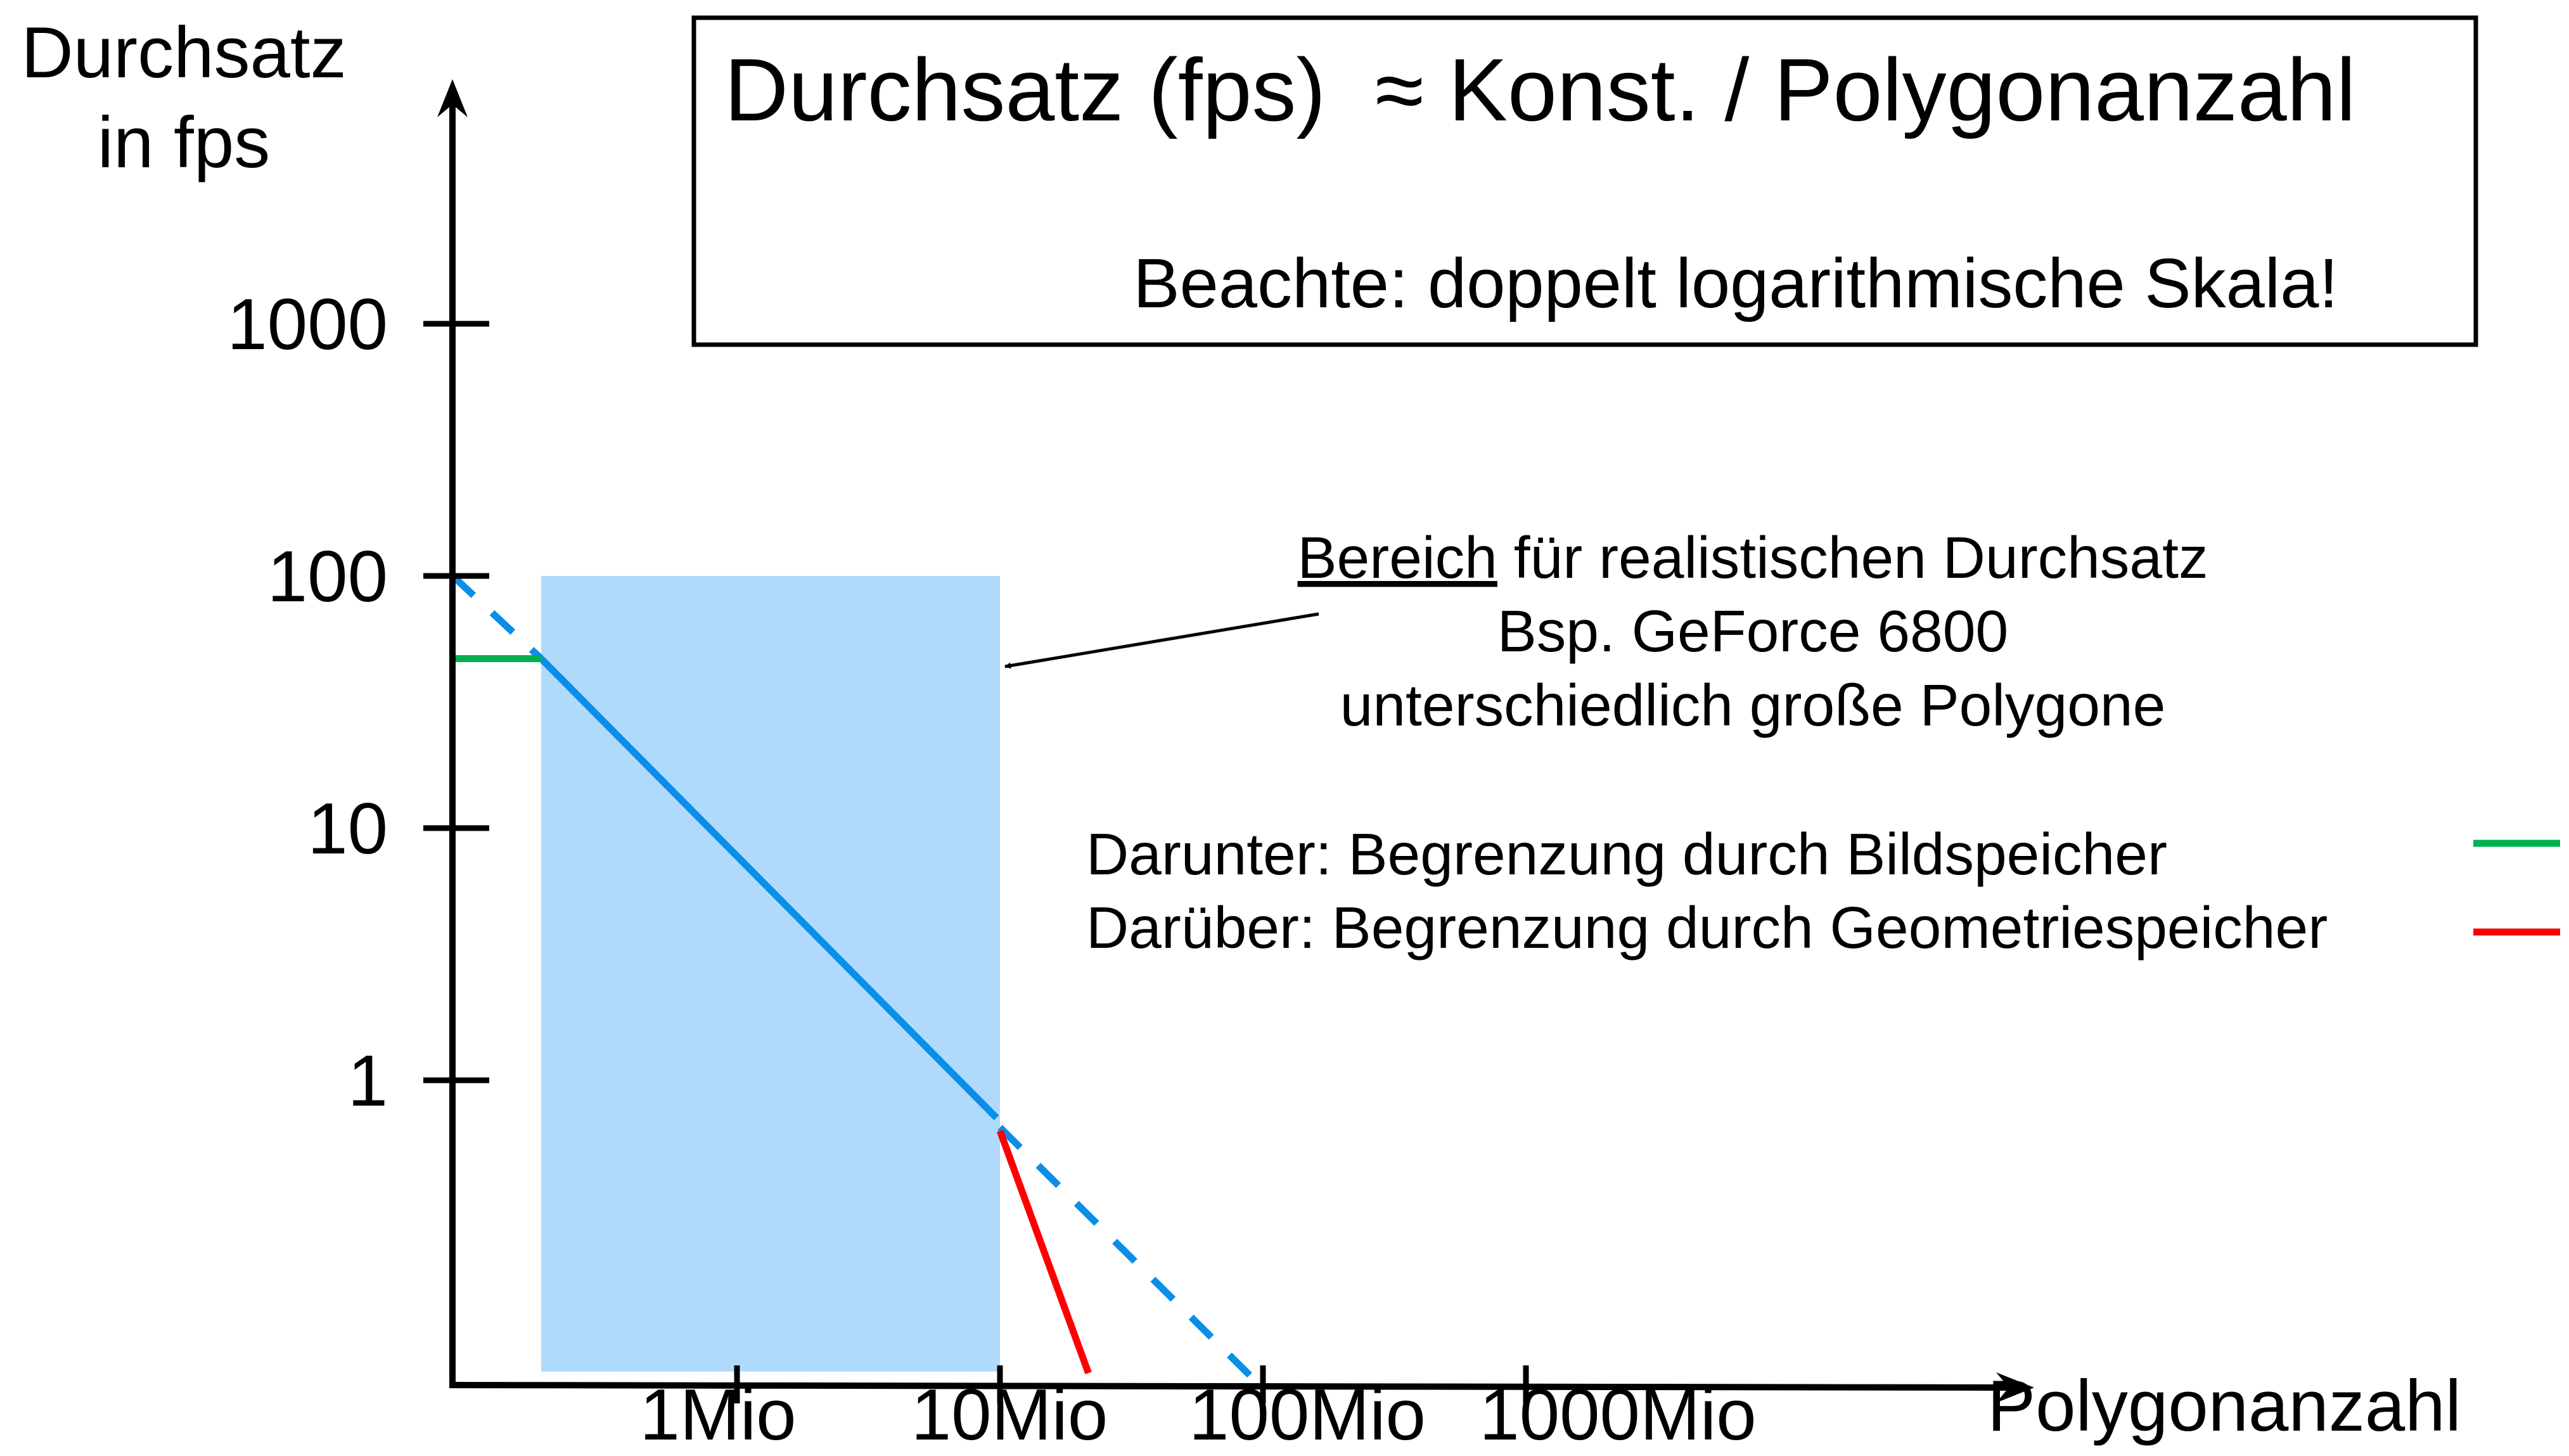 This screenshot has width=2569, height=1456. I want to click on annotation-underlined: Bereich, so click(1397, 558).